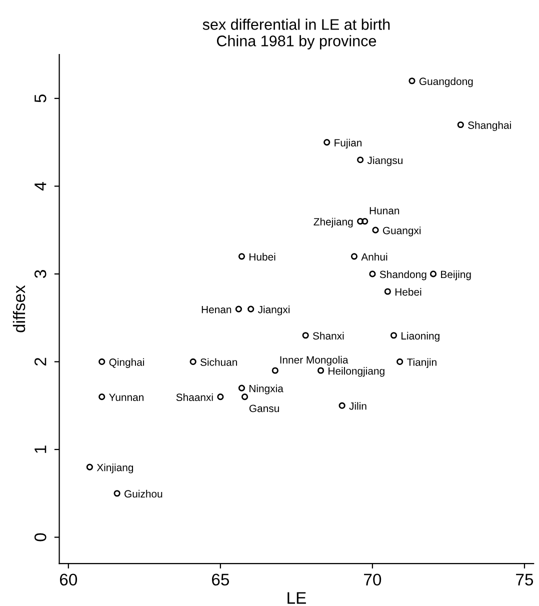 This screenshot has width=539, height=606. Describe the element at coordinates (126, 398) in the screenshot. I see `annotation: Yunnan` at that location.